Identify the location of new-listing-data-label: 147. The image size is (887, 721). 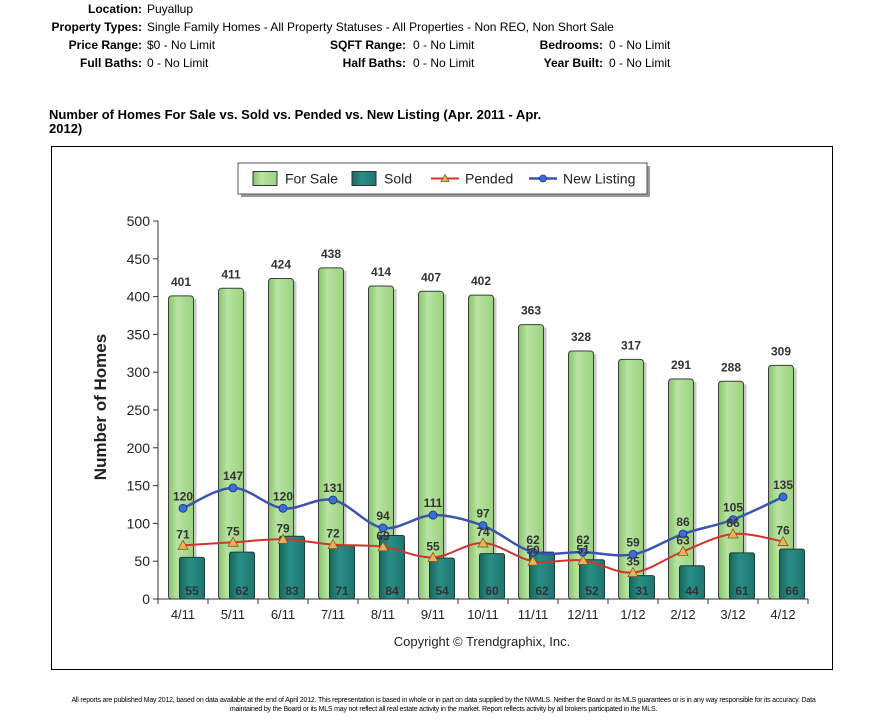
(233, 476).